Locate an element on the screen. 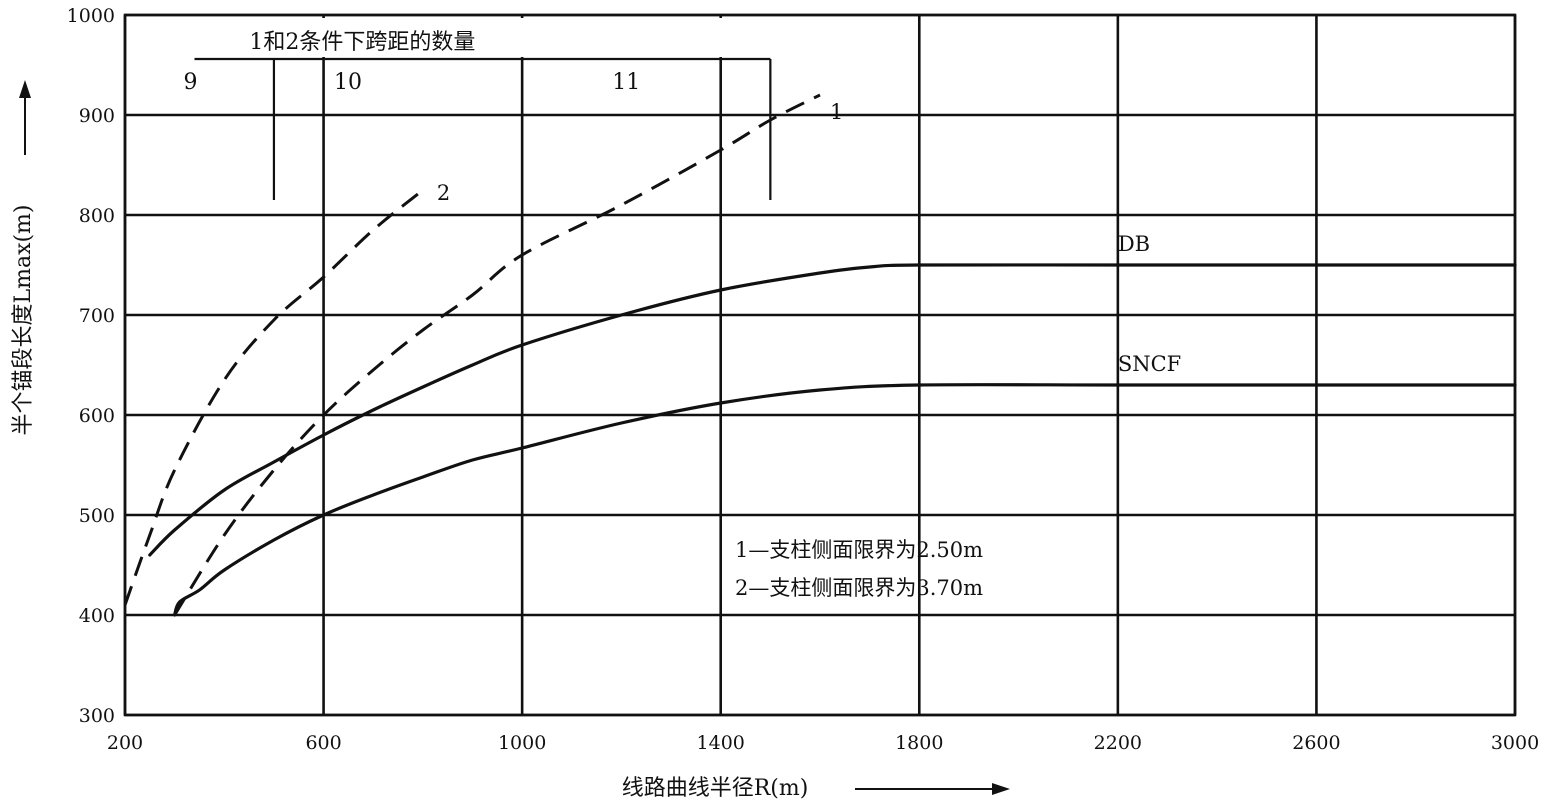 This screenshot has height=809, width=1545. series-label-db: DB is located at coordinates (1134, 244).